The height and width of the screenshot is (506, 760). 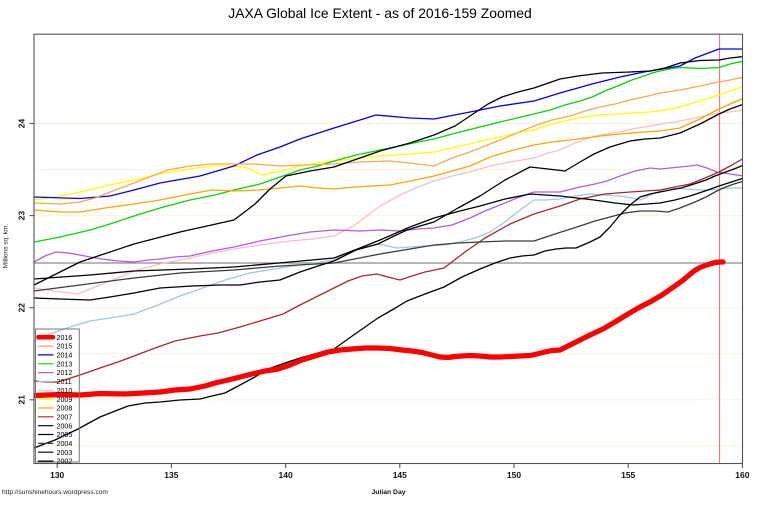 What do you see at coordinates (65, 453) in the screenshot?
I see `svg-text: 2003` at bounding box center [65, 453].